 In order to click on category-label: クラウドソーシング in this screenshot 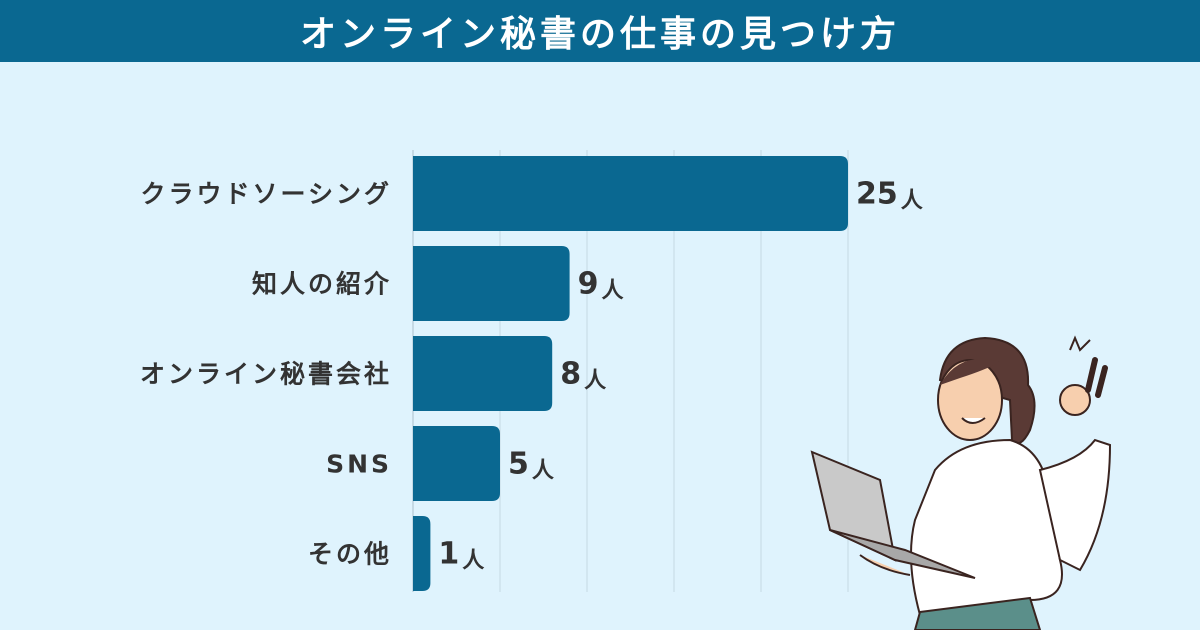, I will do `click(266, 194)`.